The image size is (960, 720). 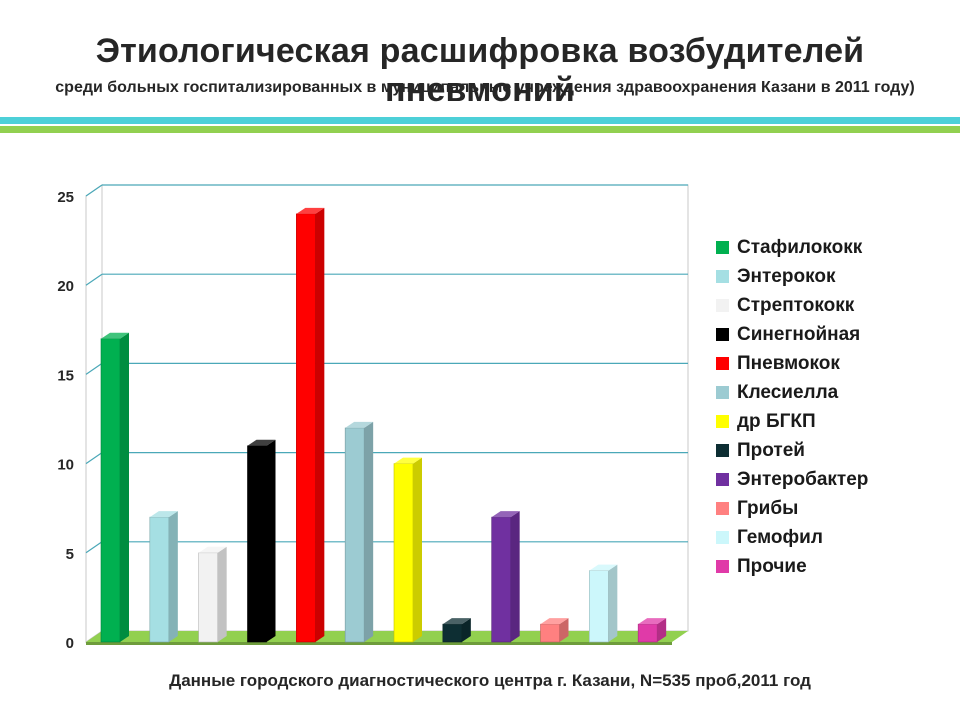 I want to click on decorative-stripe-bottom, so click(x=480, y=129).